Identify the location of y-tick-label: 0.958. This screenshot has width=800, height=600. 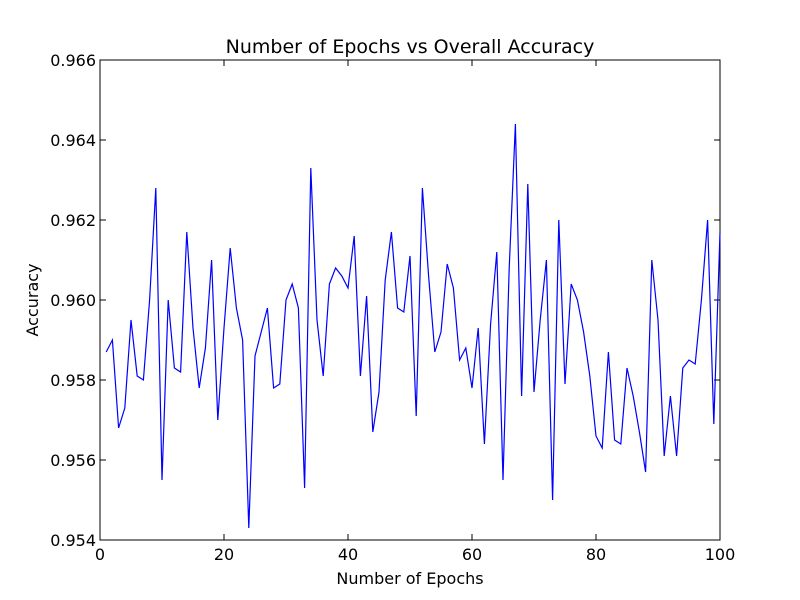
(73, 380).